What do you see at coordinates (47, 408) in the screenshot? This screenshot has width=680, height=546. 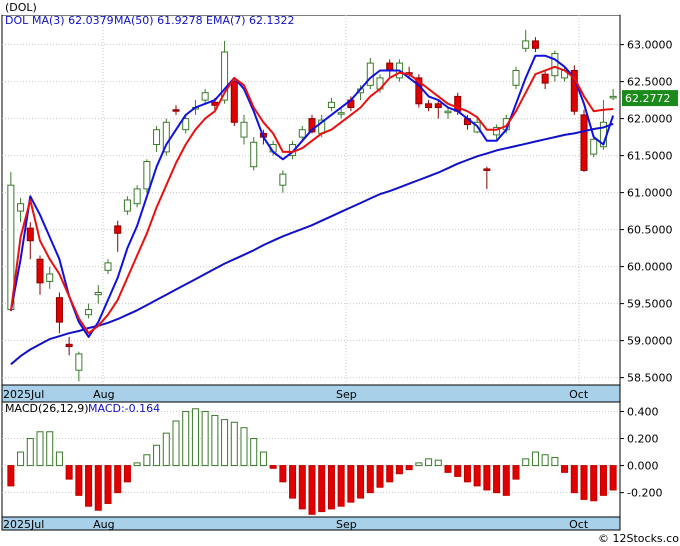 I see `macd-legend: MACD(26,12,9)` at bounding box center [47, 408].